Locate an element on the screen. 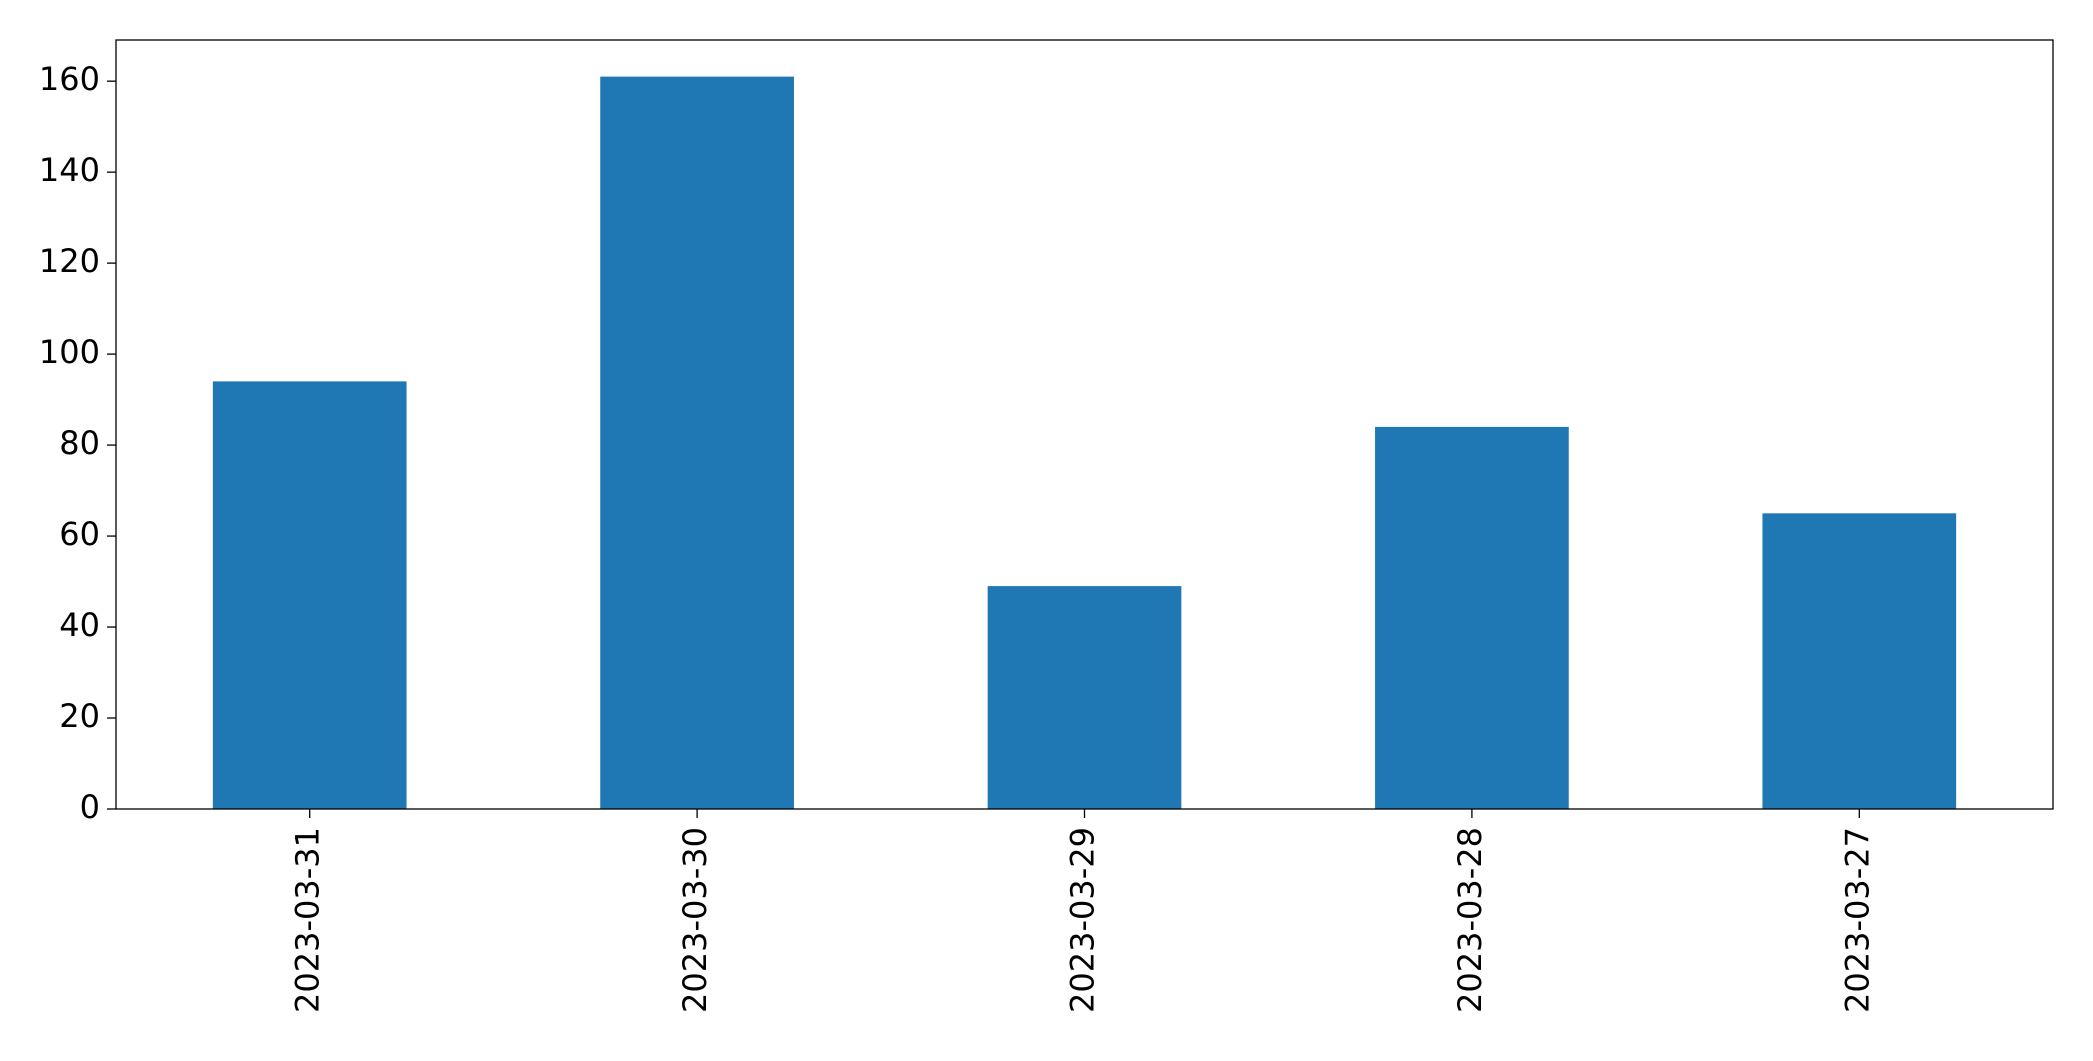 This screenshot has height=1061, width=2093. y-tick-label: 20 is located at coordinates (79, 716).